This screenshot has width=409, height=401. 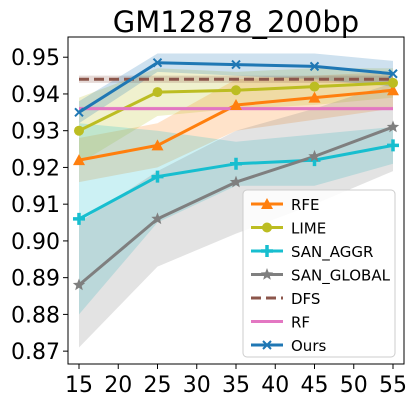 I want to click on legend-label-san-global: SAN_GLOBAL, so click(x=341, y=276).